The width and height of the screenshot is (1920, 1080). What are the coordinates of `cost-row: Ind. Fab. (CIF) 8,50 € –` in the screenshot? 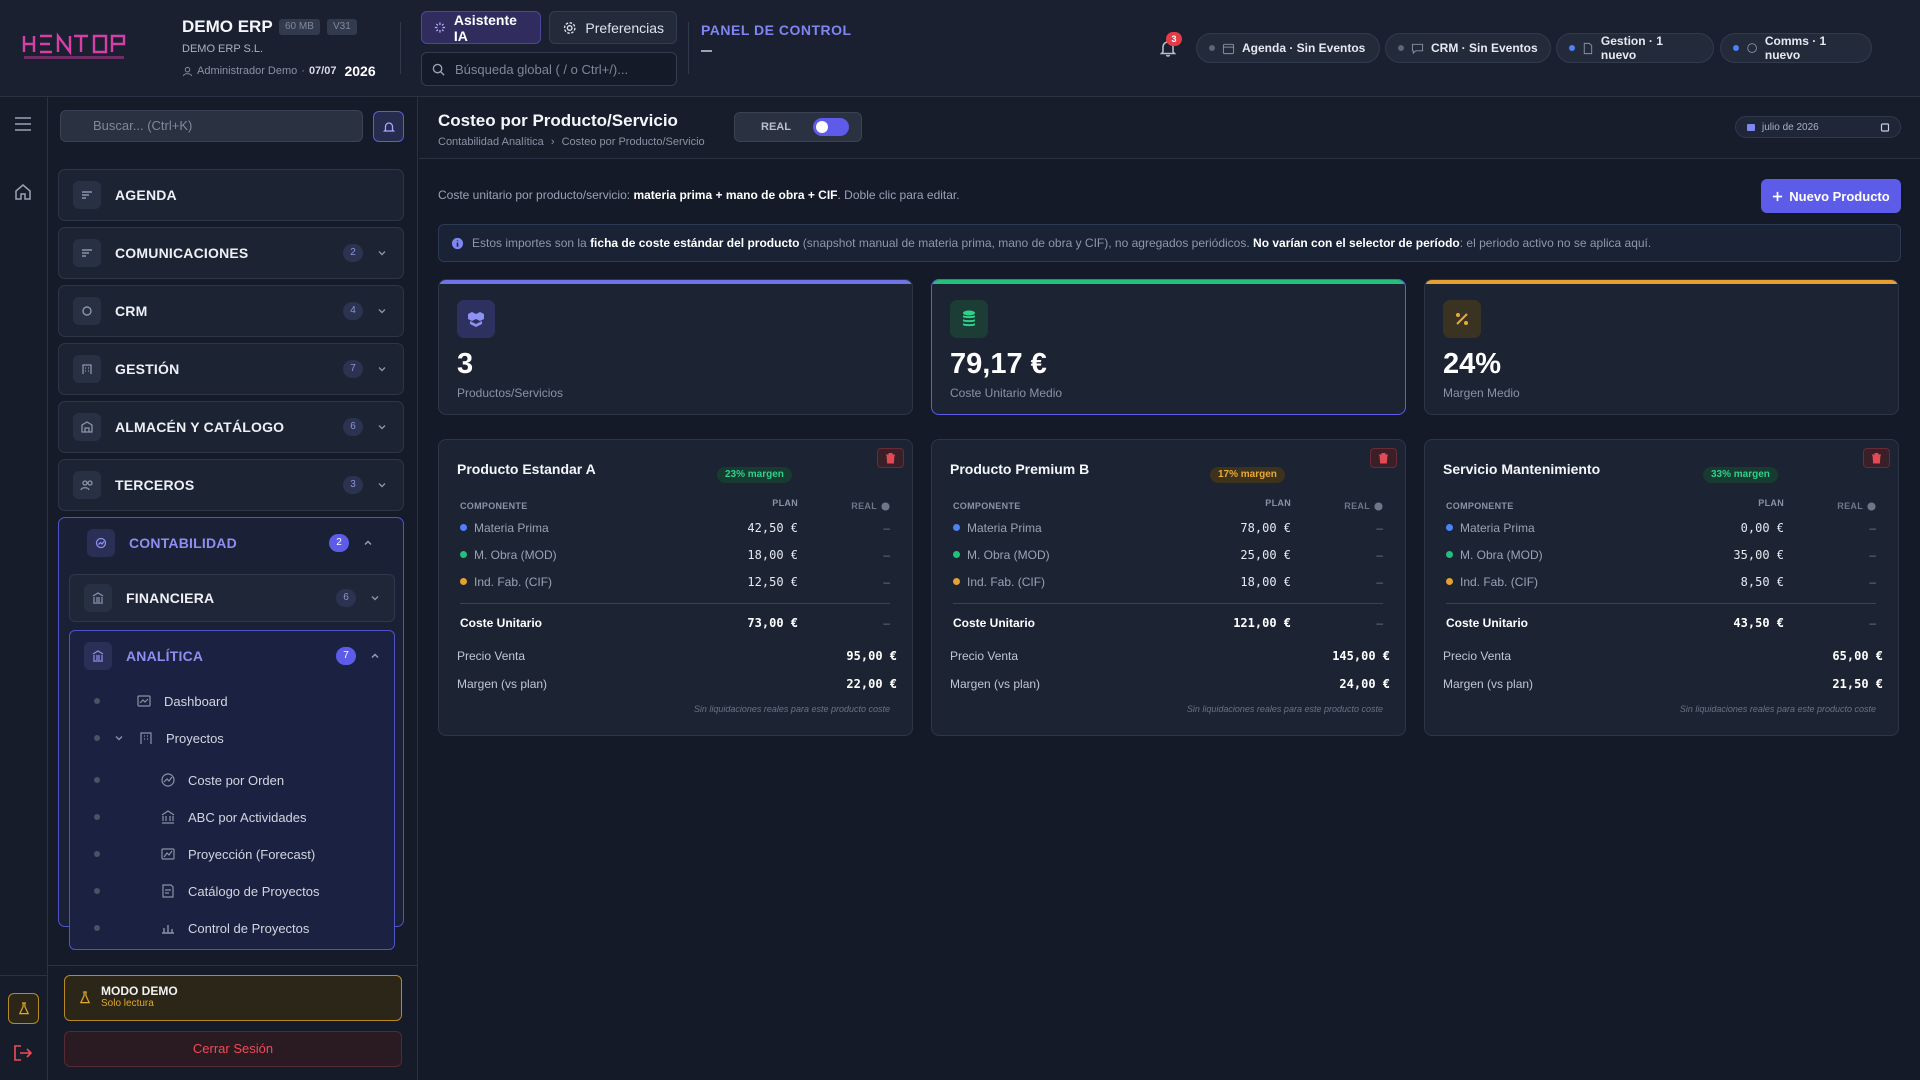 It's located at (1661, 581).